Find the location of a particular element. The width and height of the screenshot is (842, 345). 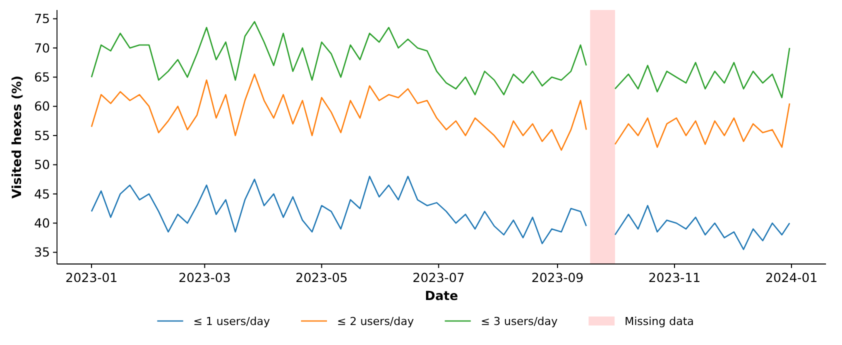

y-tick-label: 50 is located at coordinates (42, 164).